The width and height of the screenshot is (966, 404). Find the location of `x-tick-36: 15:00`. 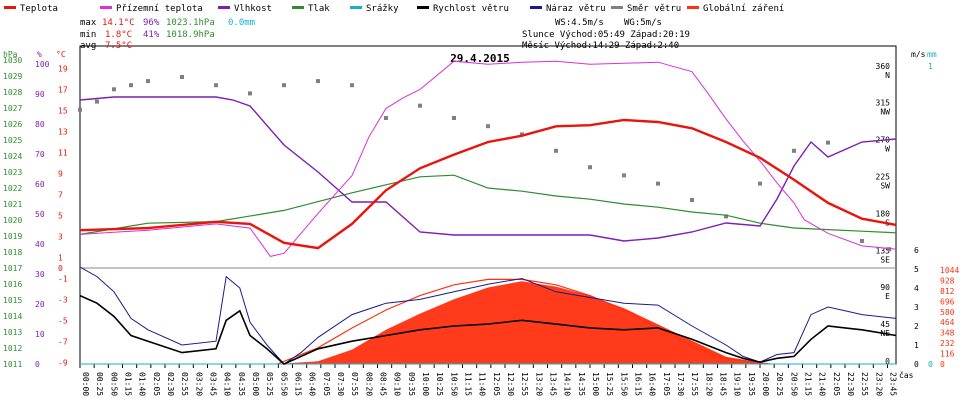

x-tick-36: 15:00 is located at coordinates (595, 384).